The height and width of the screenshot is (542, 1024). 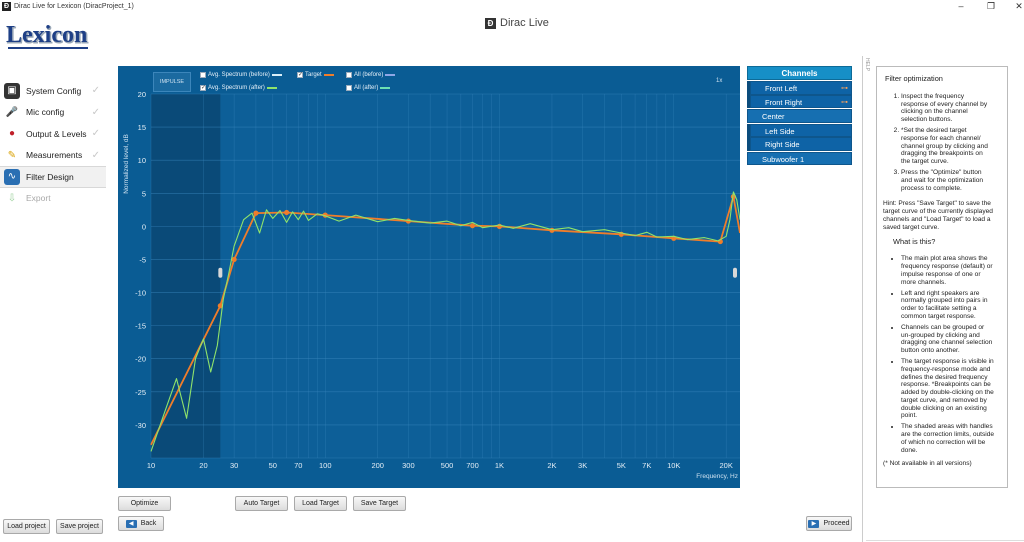 I want to click on sidebar-item-filter-design: ∿ Filter Design, so click(x=53, y=177).